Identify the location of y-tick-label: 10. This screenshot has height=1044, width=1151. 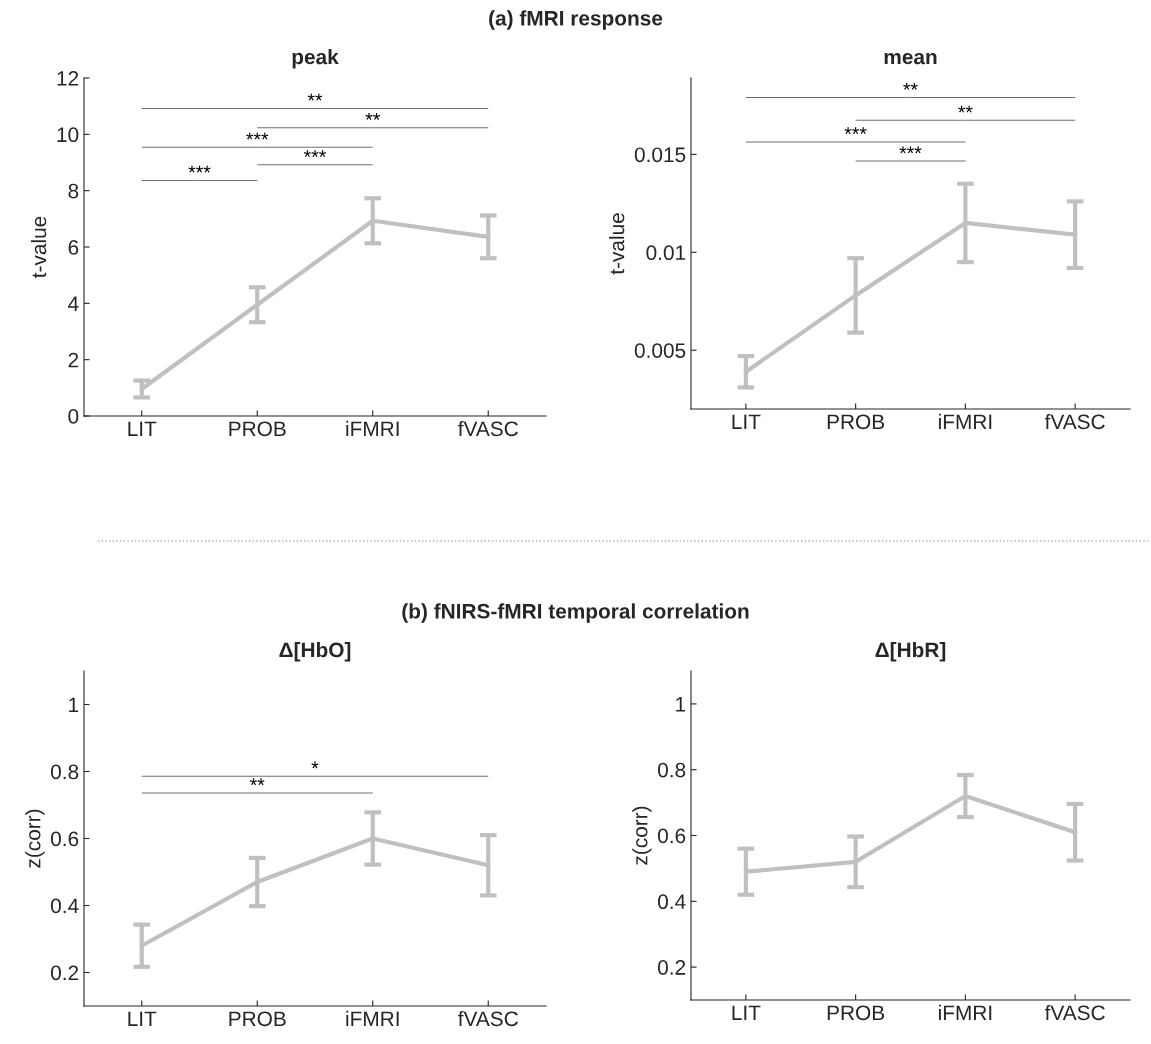
(68, 135).